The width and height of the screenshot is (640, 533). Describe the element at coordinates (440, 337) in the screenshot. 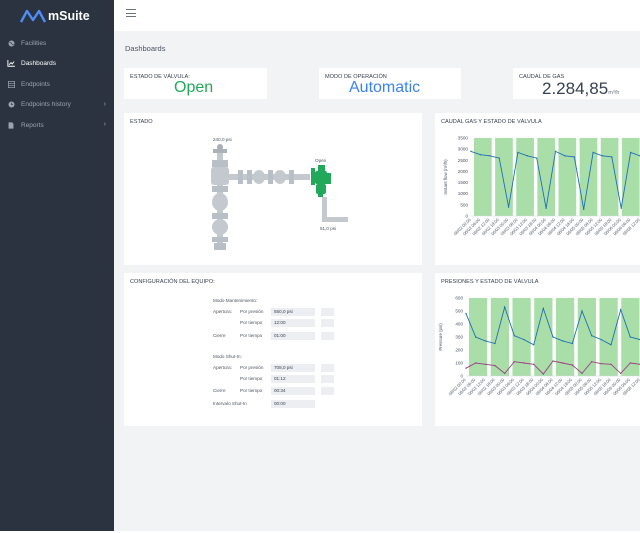

I see `y-axis-label: Pressure (psi)` at that location.